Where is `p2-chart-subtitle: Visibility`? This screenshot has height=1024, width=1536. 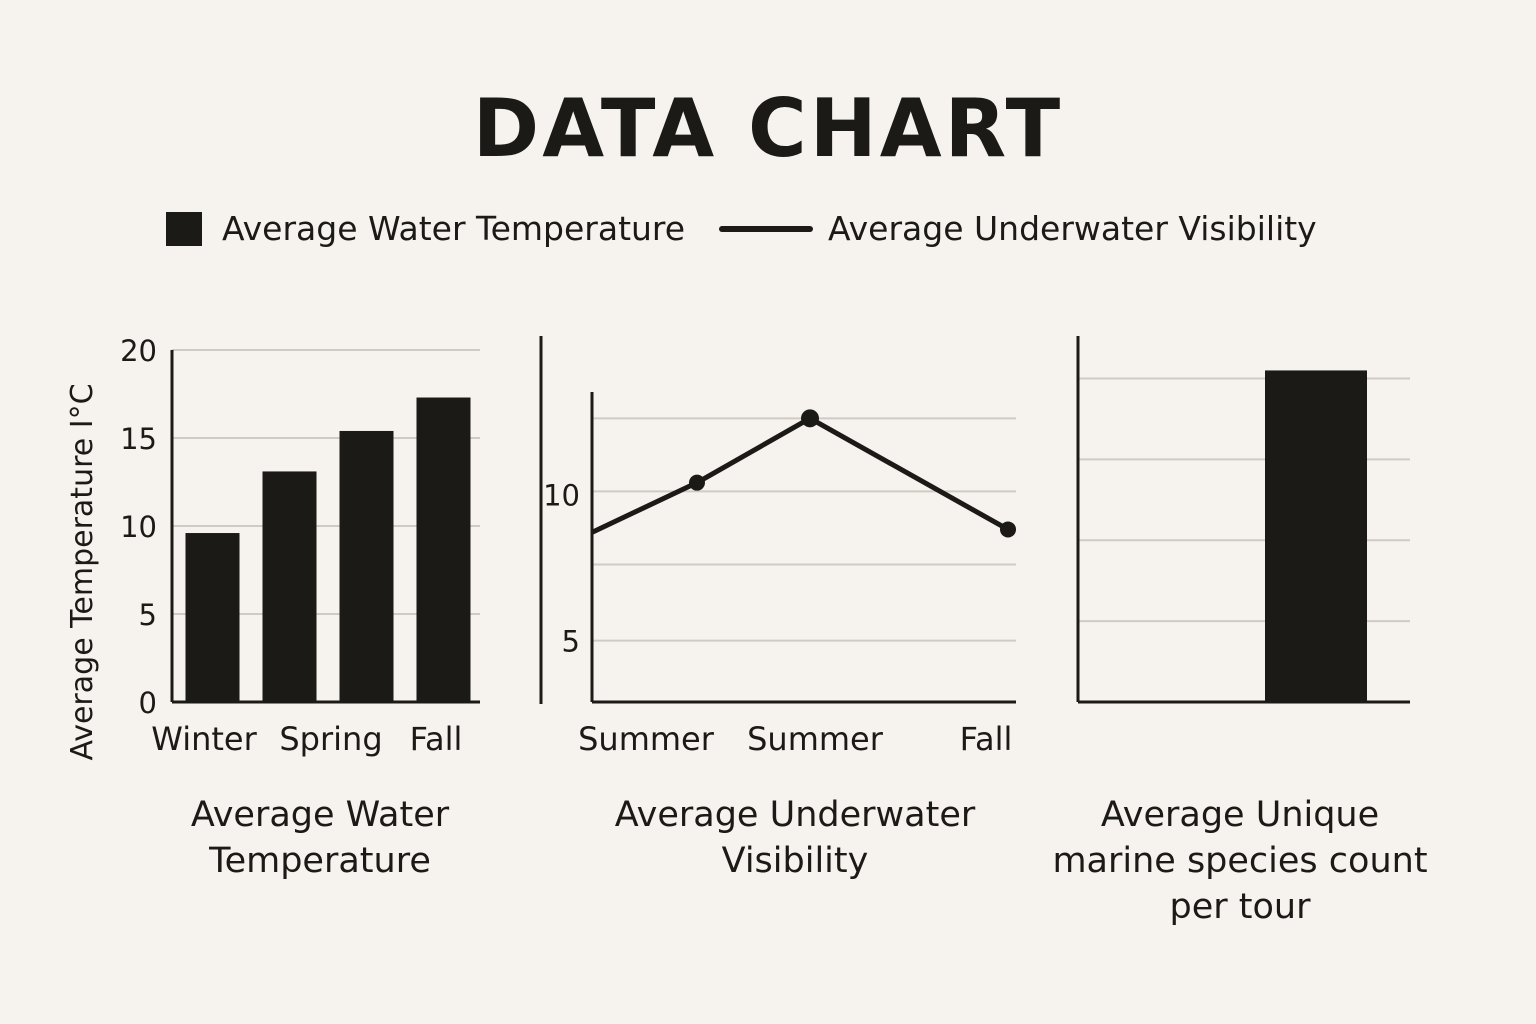 p2-chart-subtitle: Visibility is located at coordinates (795, 861).